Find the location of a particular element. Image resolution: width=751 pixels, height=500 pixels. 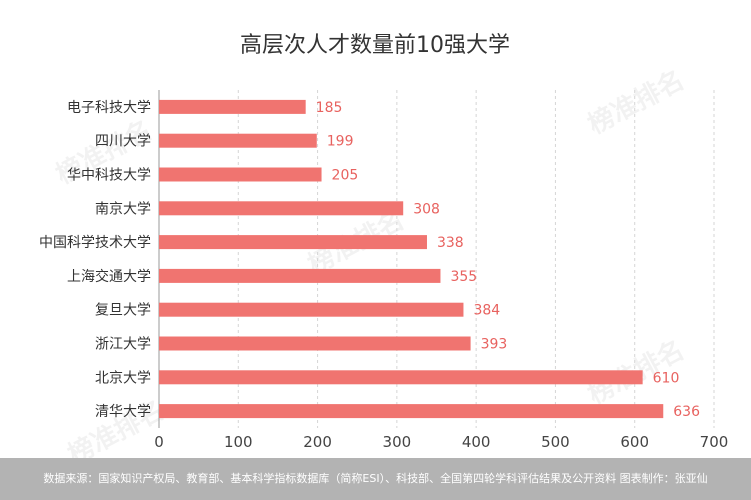

category-label: 中国科学技术大学 is located at coordinates (95, 243).